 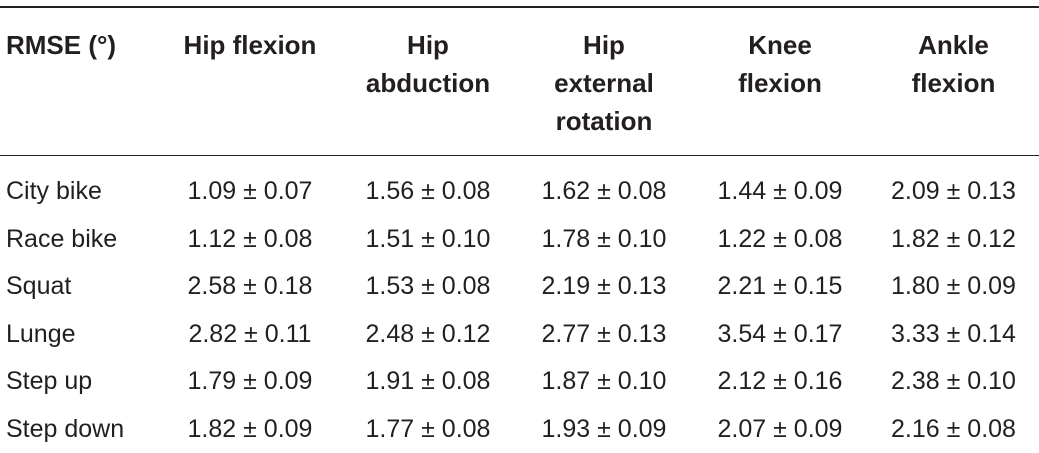 I want to click on cell-hip-flexion: 2.82 ± 0.11, so click(x=250, y=335).